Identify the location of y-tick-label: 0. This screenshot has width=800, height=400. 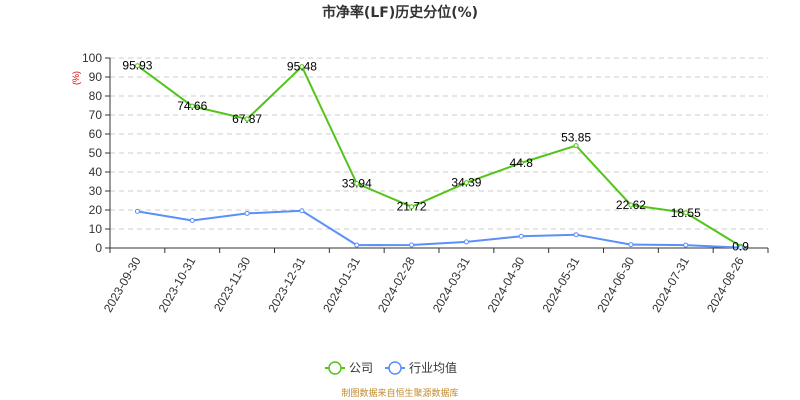
(98, 248).